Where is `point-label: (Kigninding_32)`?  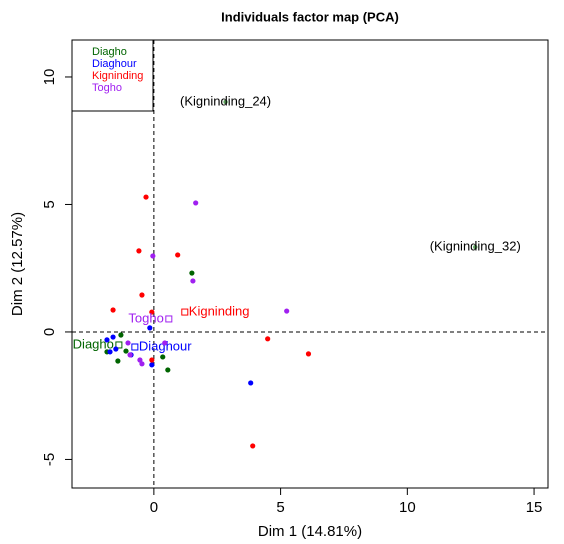 point-label: (Kigninding_32) is located at coordinates (475, 245).